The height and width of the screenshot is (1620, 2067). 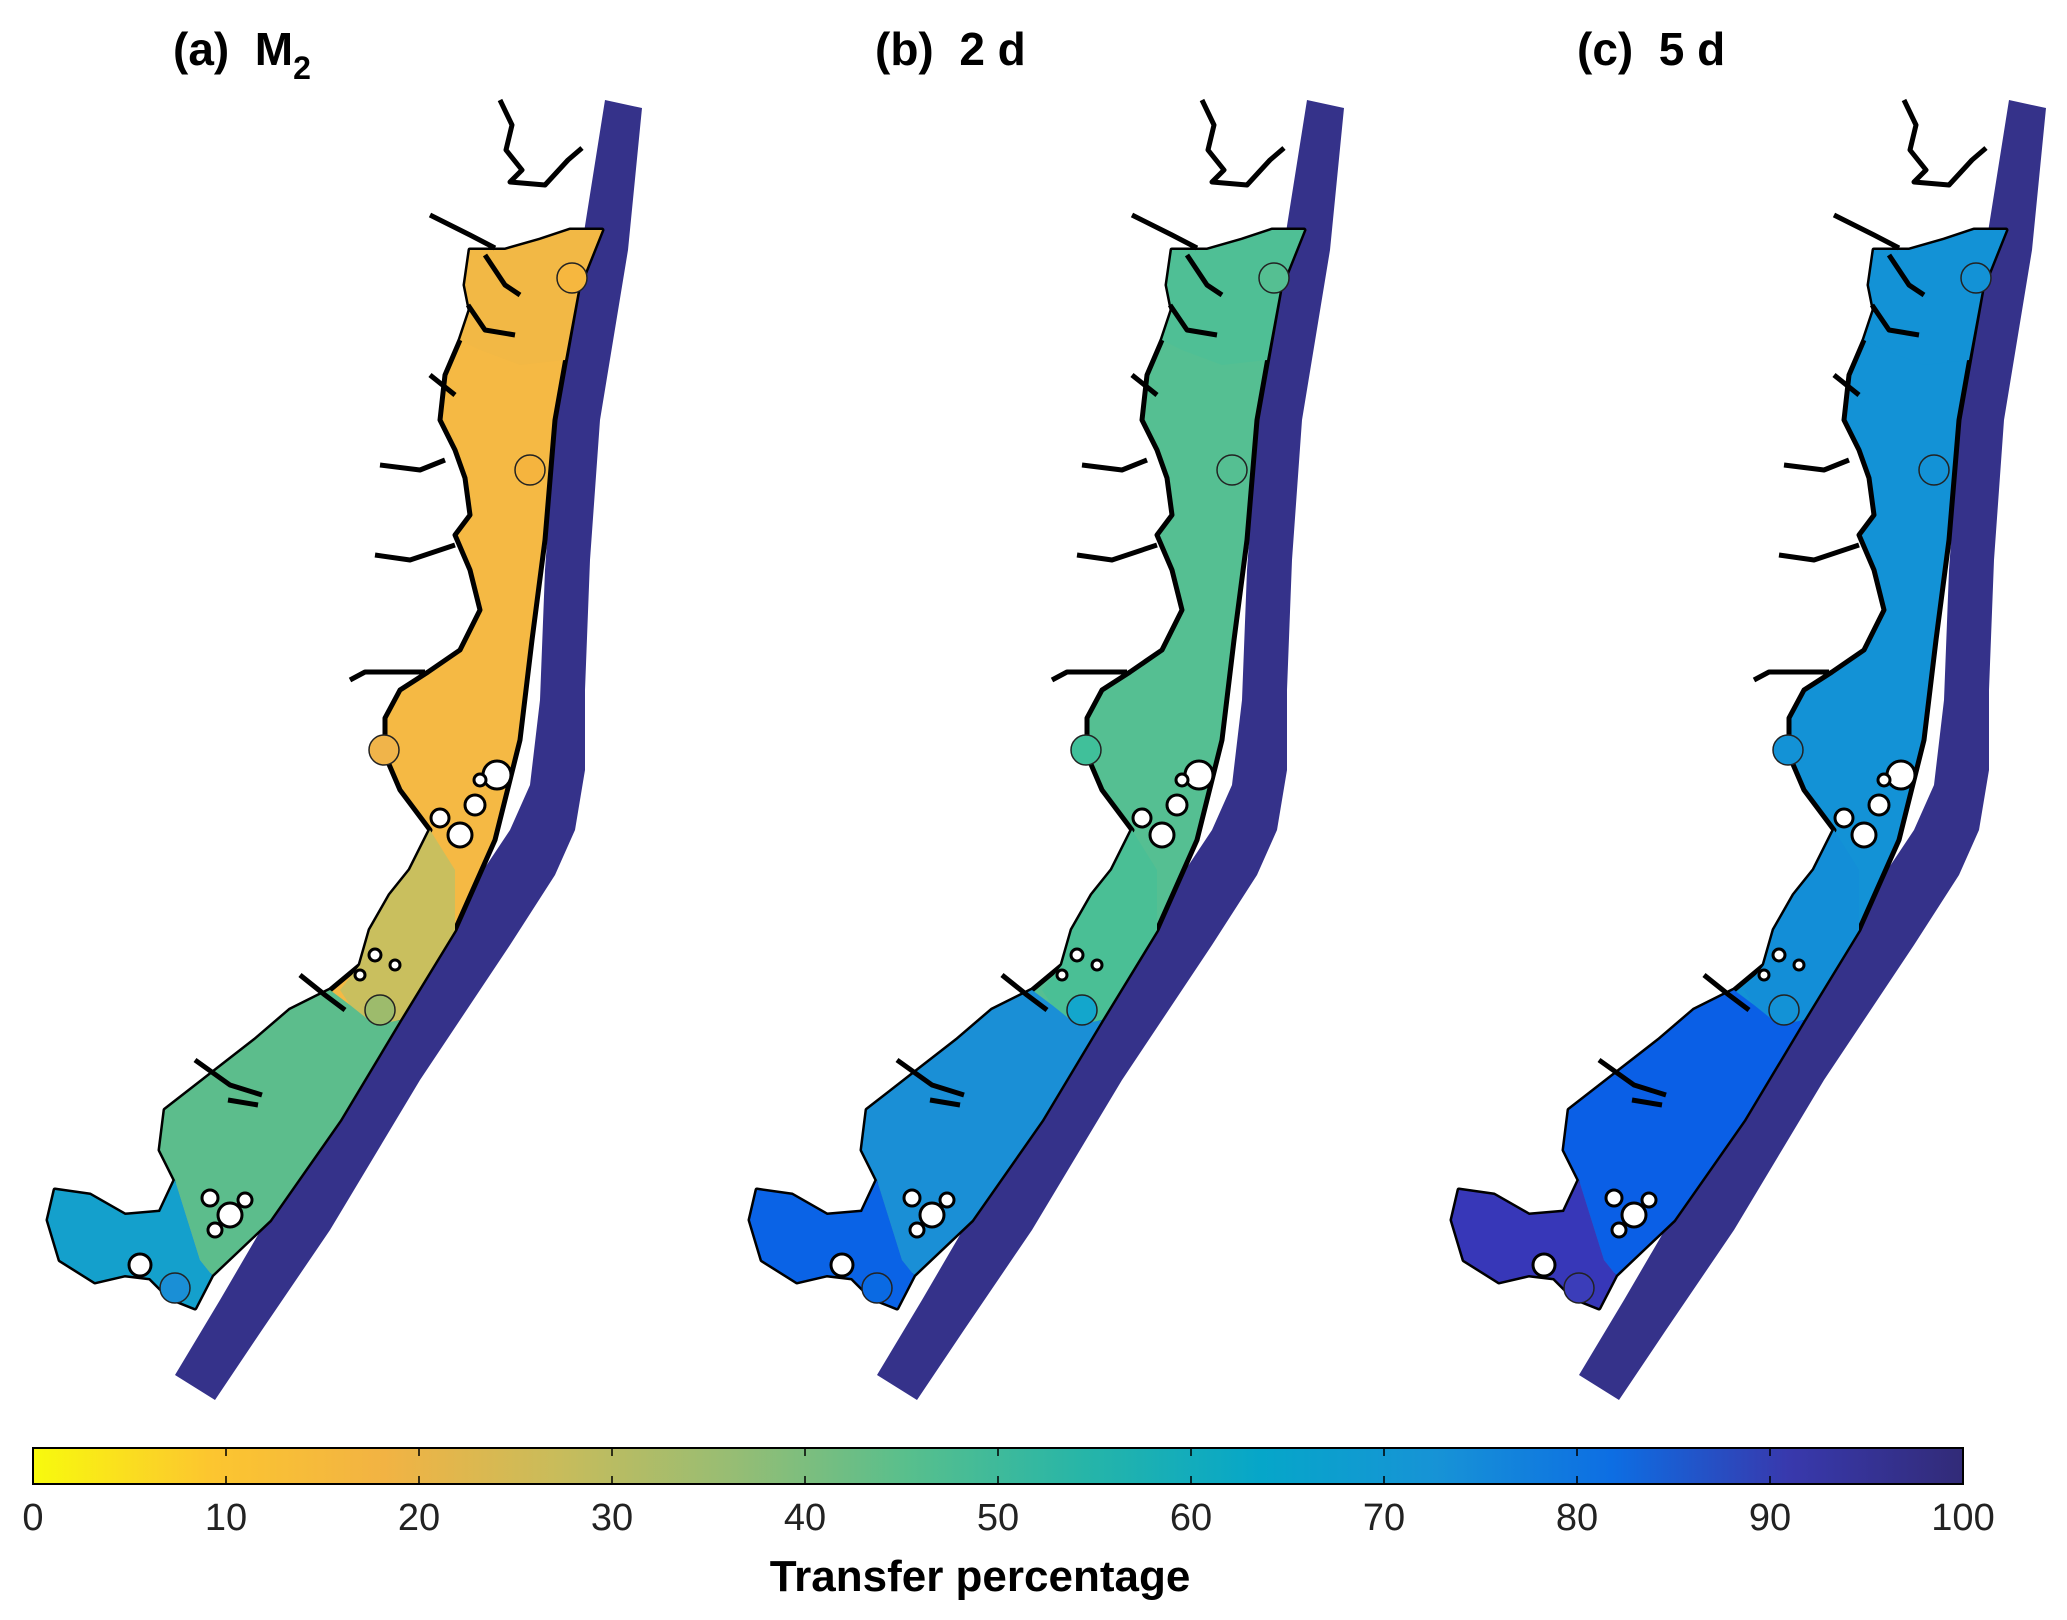 What do you see at coordinates (419, 1518) in the screenshot?
I see `colorbar-tick-label: 20` at bounding box center [419, 1518].